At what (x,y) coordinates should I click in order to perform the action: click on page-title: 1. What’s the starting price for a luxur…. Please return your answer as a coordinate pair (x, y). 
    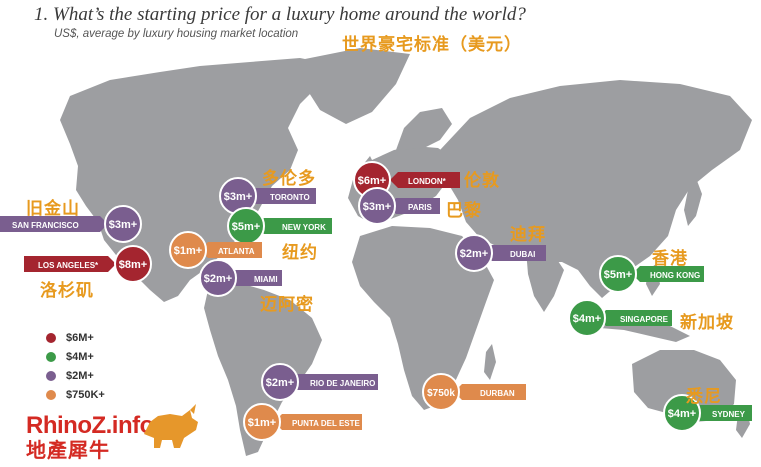
    Looking at the image, I should click on (280, 14).